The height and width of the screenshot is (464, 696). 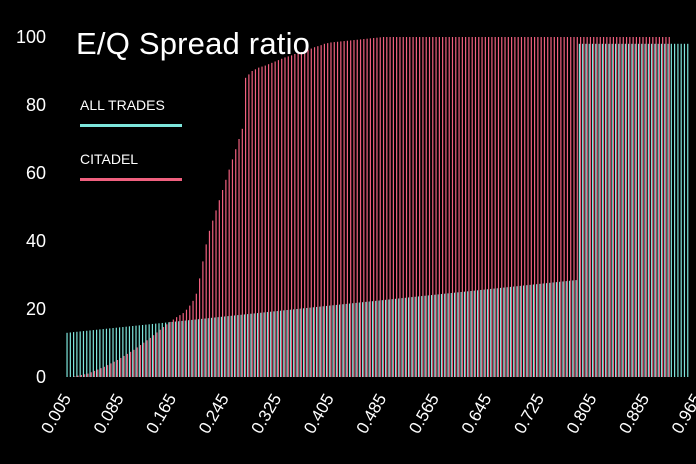 I want to click on legend-swatch-all-trades, so click(x=131, y=125).